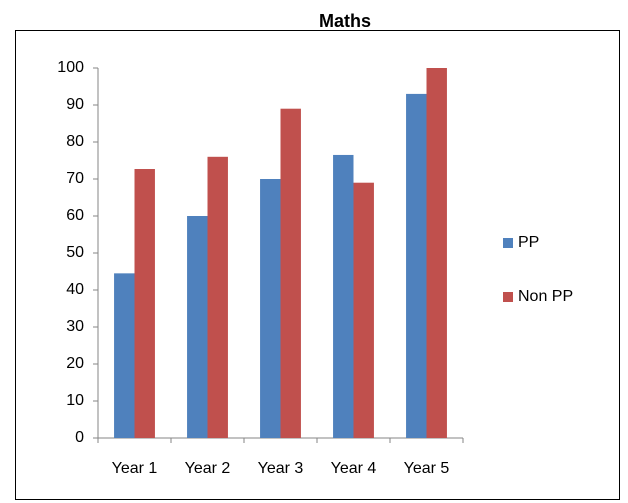 Image resolution: width=628 pixels, height=503 pixels. I want to click on x-tick-label: Year 1, so click(135, 468).